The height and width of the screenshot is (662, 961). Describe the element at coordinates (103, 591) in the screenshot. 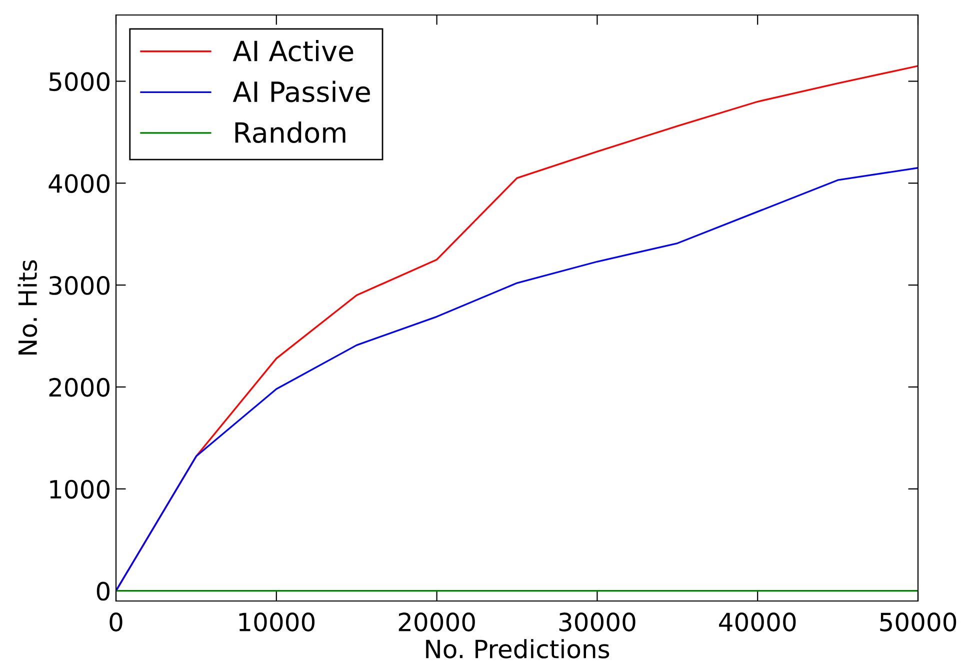

I see `y-tick-label: 0` at that location.